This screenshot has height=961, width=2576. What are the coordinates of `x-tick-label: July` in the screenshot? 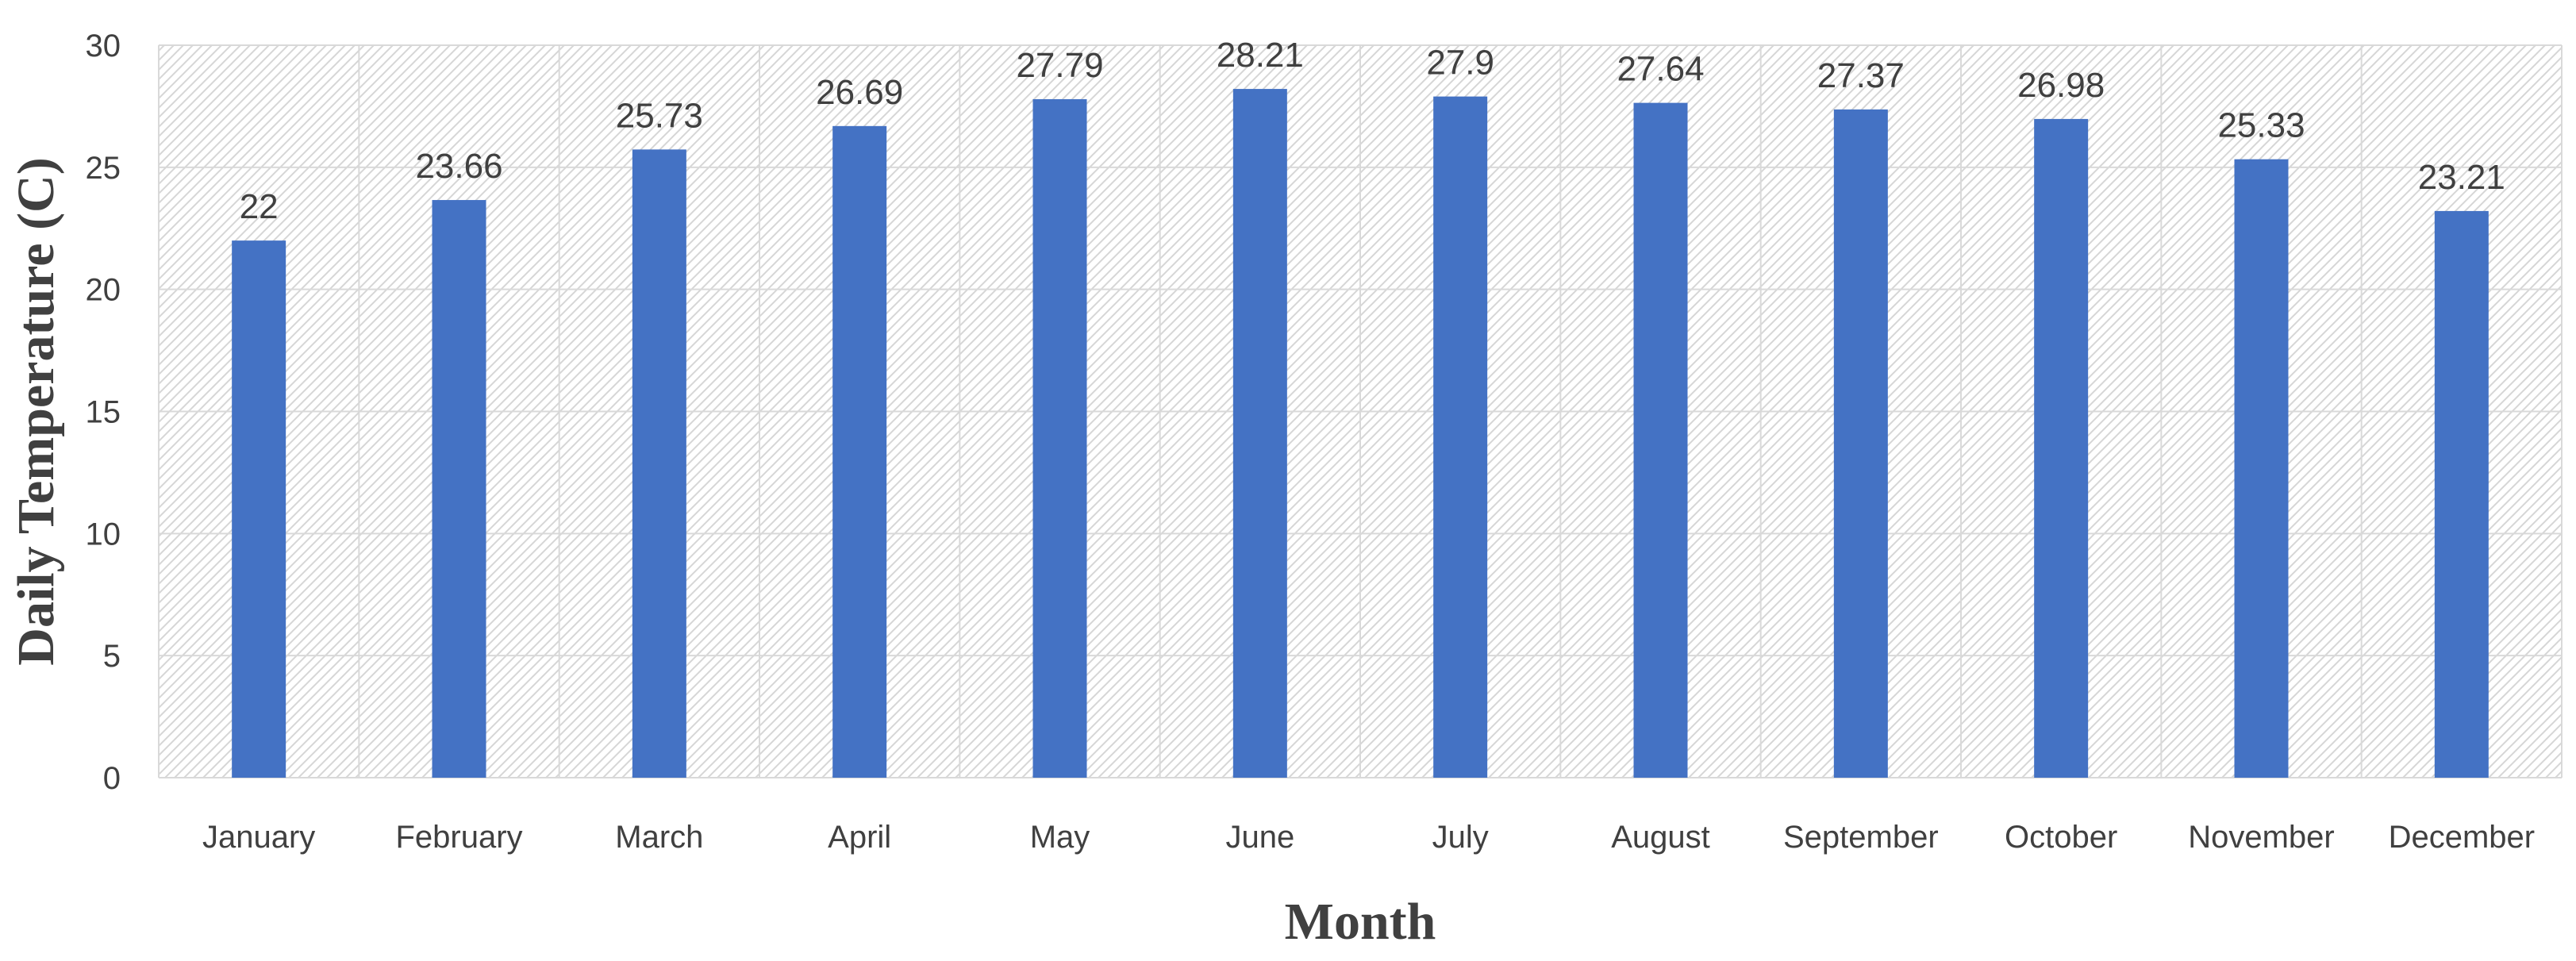 It's located at (1460, 838).